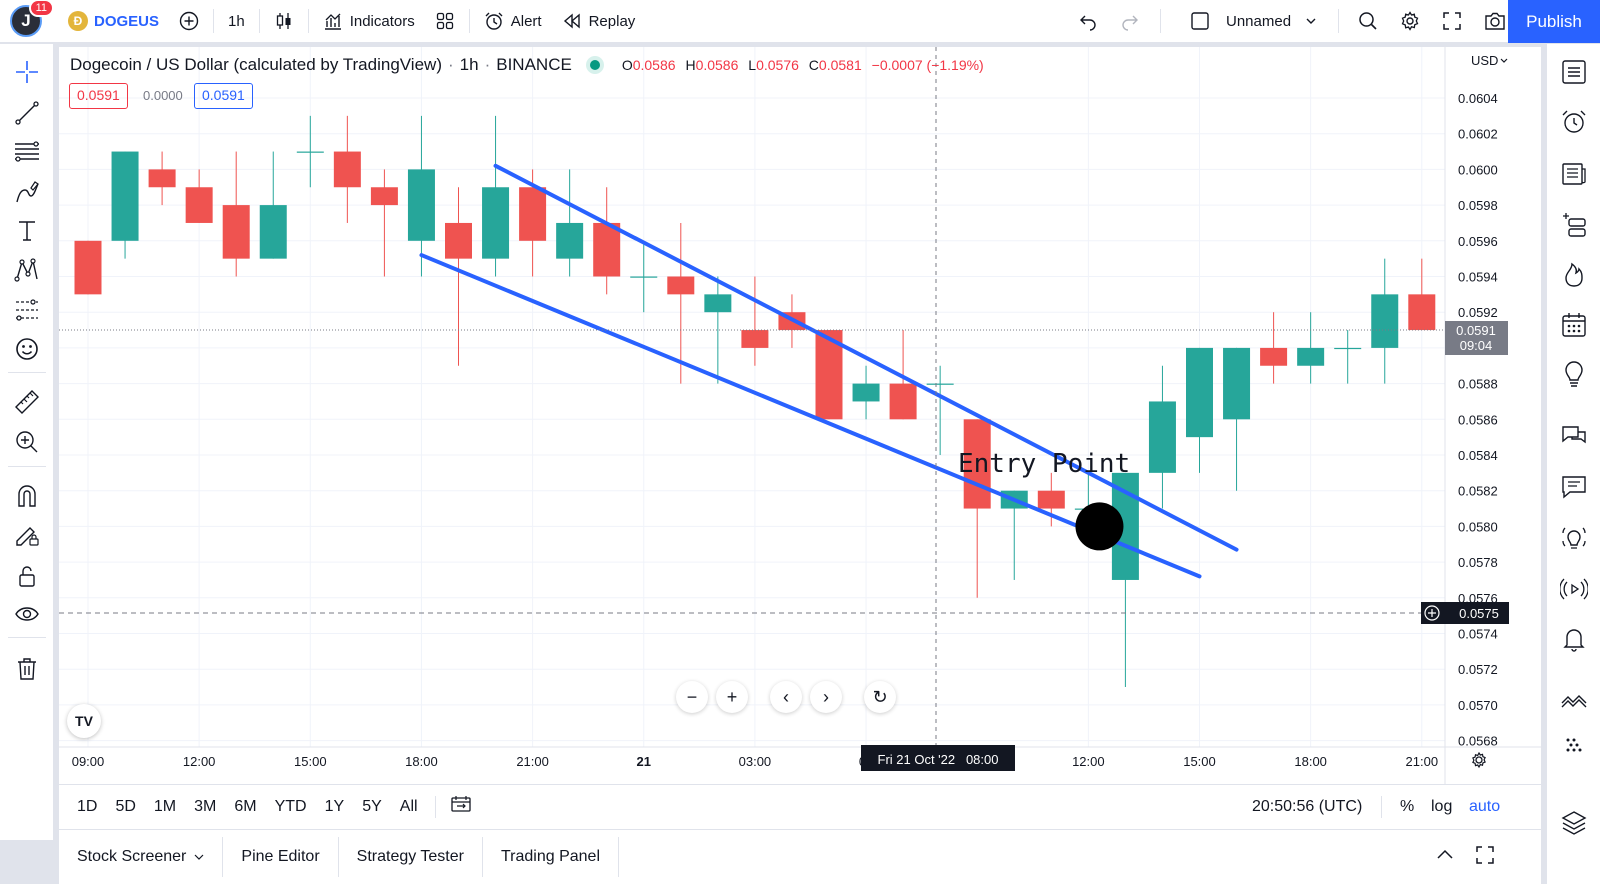 The image size is (1600, 884). I want to click on trend-line-tool, so click(27, 113).